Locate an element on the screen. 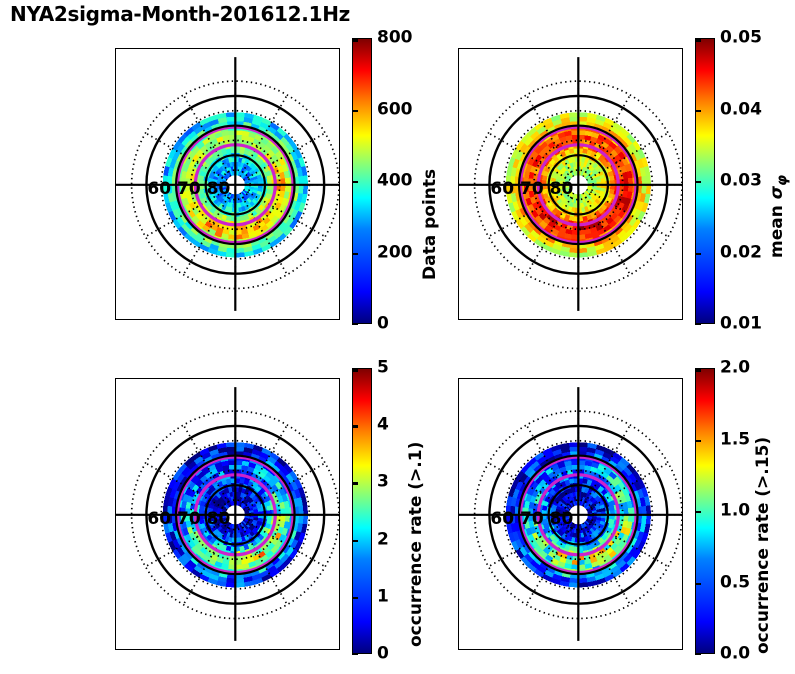 This screenshot has height=674, width=795. figure-title: NYA2sigma-Month-201612.1Hz is located at coordinates (180, 14).